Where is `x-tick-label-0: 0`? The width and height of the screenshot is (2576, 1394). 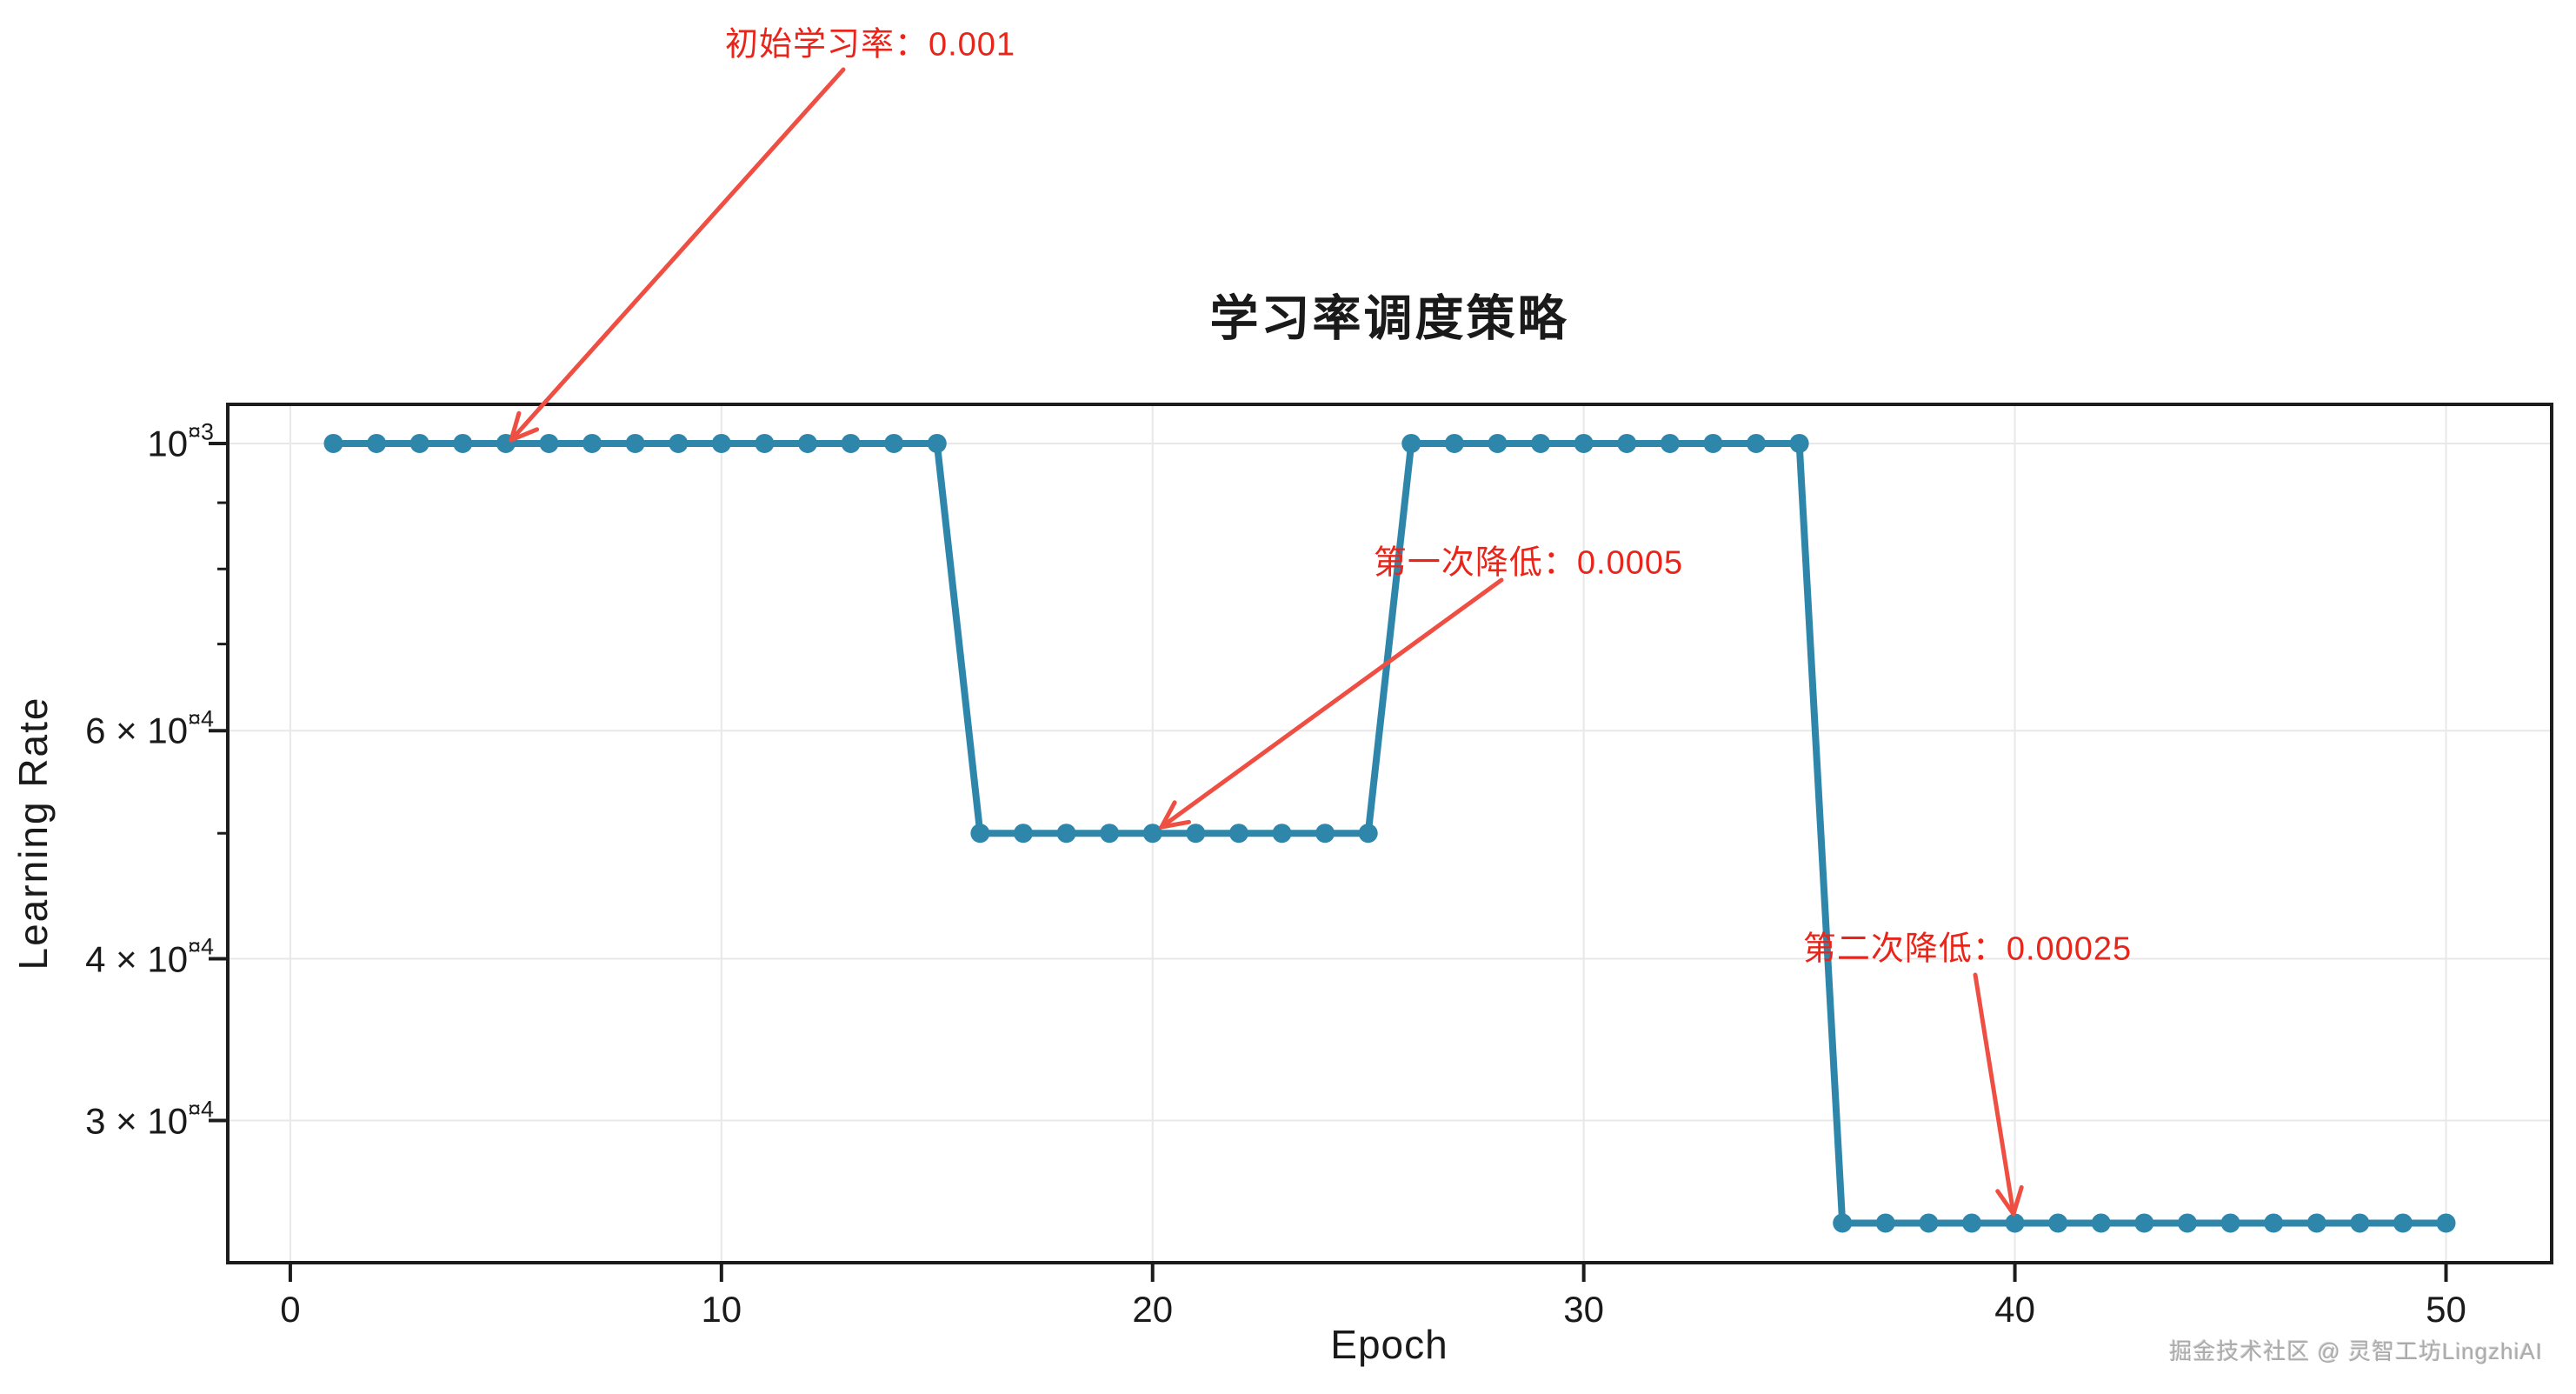
x-tick-label-0: 0 is located at coordinates (290, 1309).